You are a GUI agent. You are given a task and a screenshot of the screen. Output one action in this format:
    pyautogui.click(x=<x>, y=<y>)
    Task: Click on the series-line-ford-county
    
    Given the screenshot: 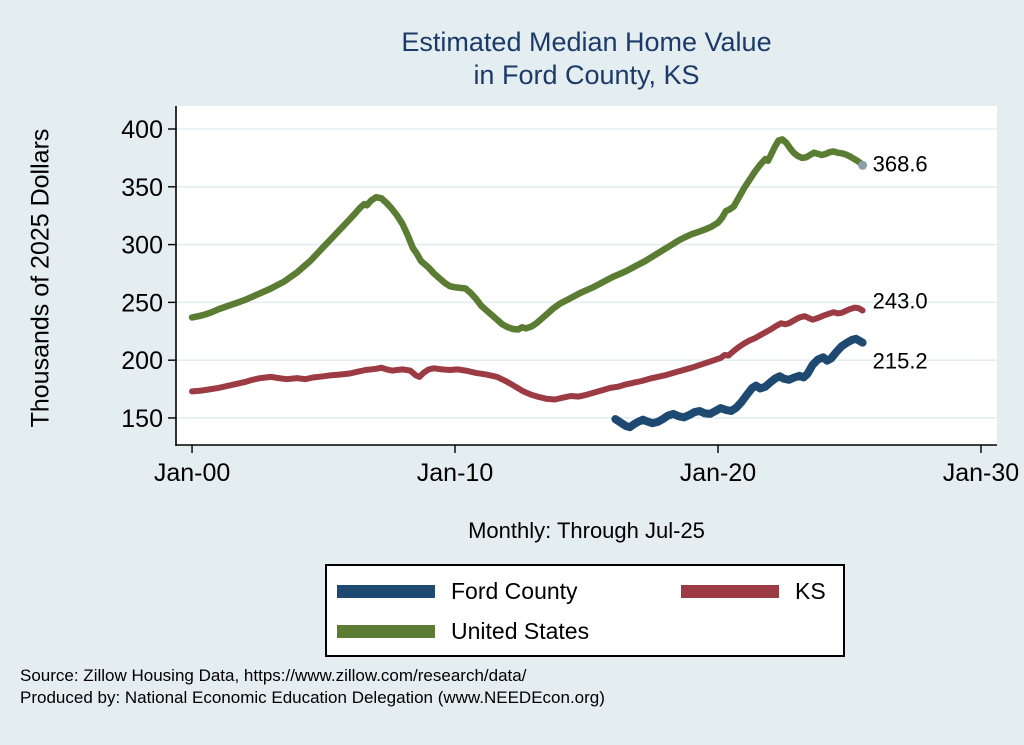 What is the action you would take?
    pyautogui.click(x=739, y=383)
    